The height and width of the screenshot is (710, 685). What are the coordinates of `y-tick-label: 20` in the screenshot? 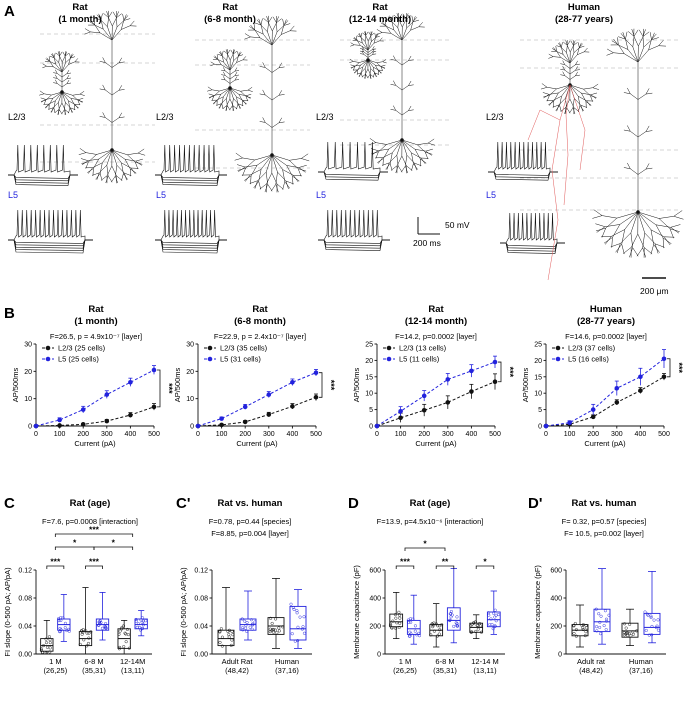 It's located at (28, 372).